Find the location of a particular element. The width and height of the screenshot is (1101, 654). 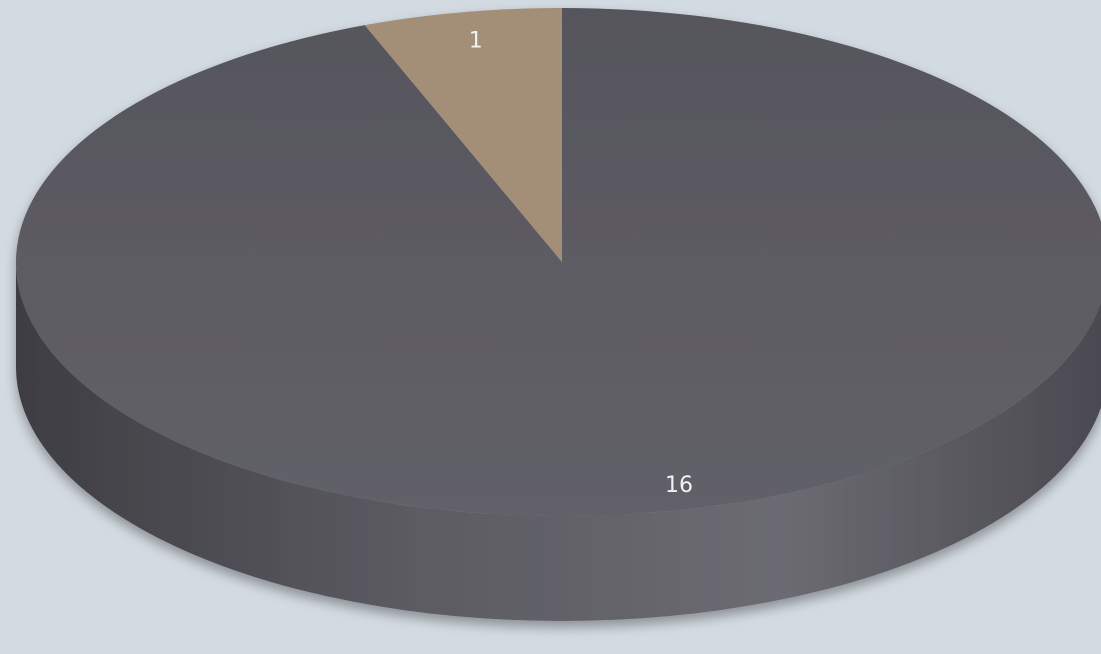

data-label-16: 16 is located at coordinates (679, 485).